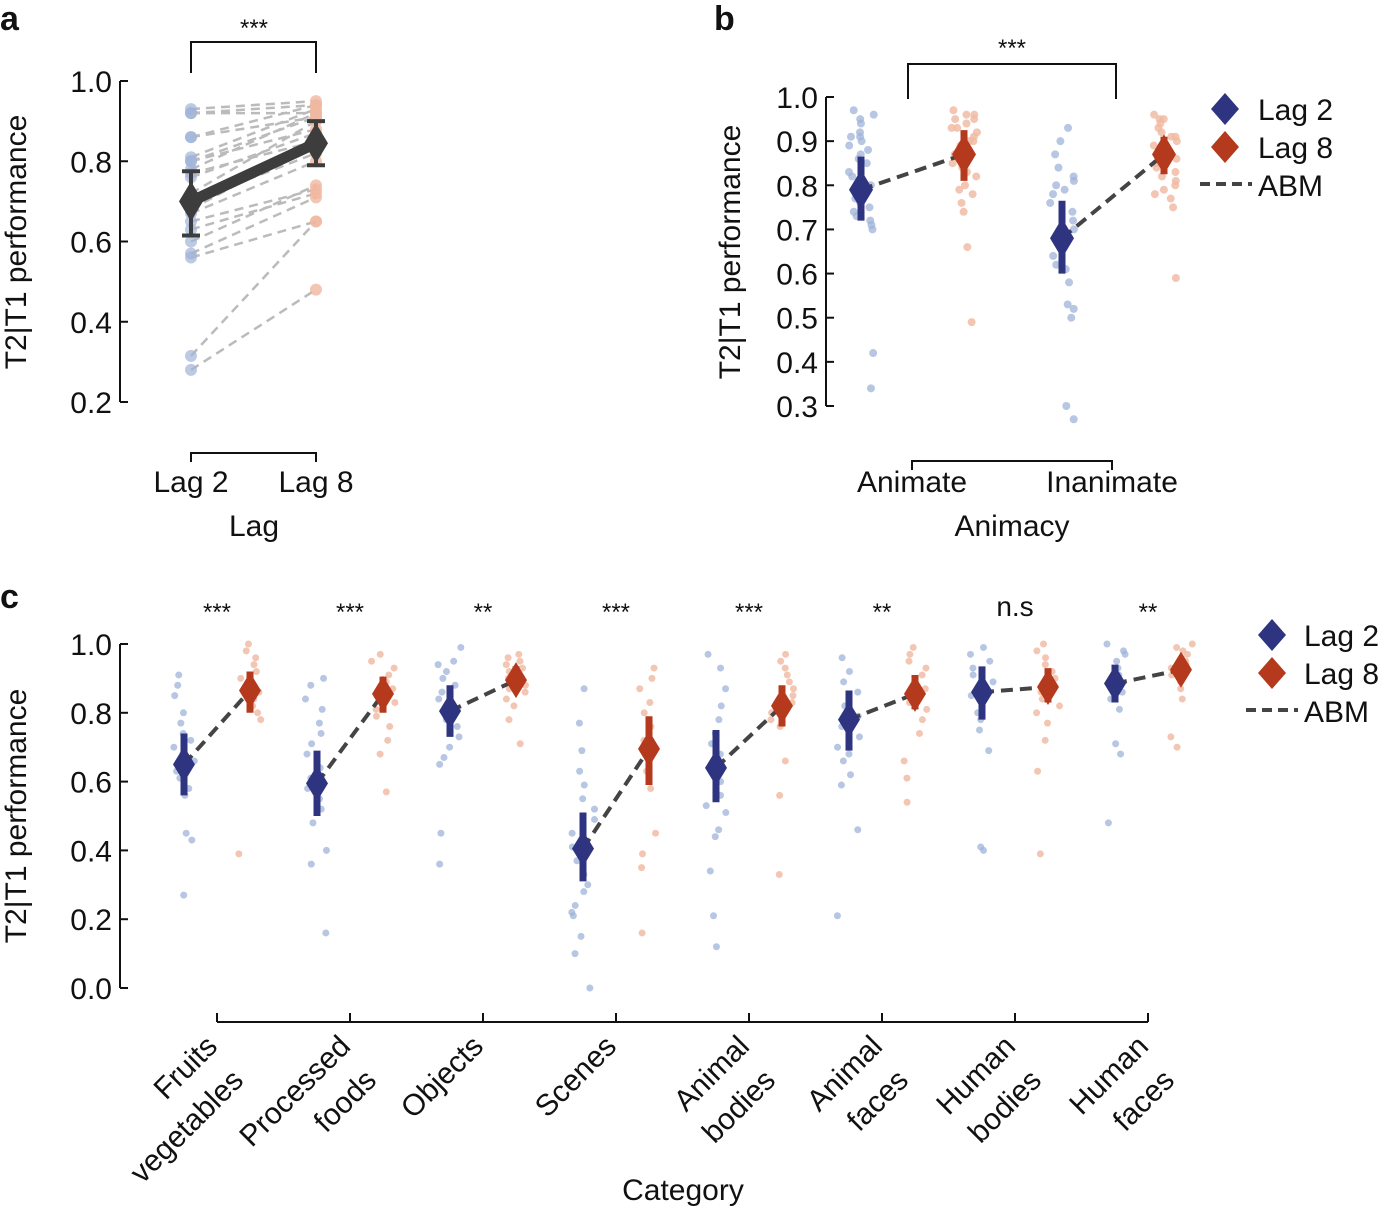  Describe the element at coordinates (1336, 712) in the screenshot. I see `legend-c-abm-label: ABM` at that location.